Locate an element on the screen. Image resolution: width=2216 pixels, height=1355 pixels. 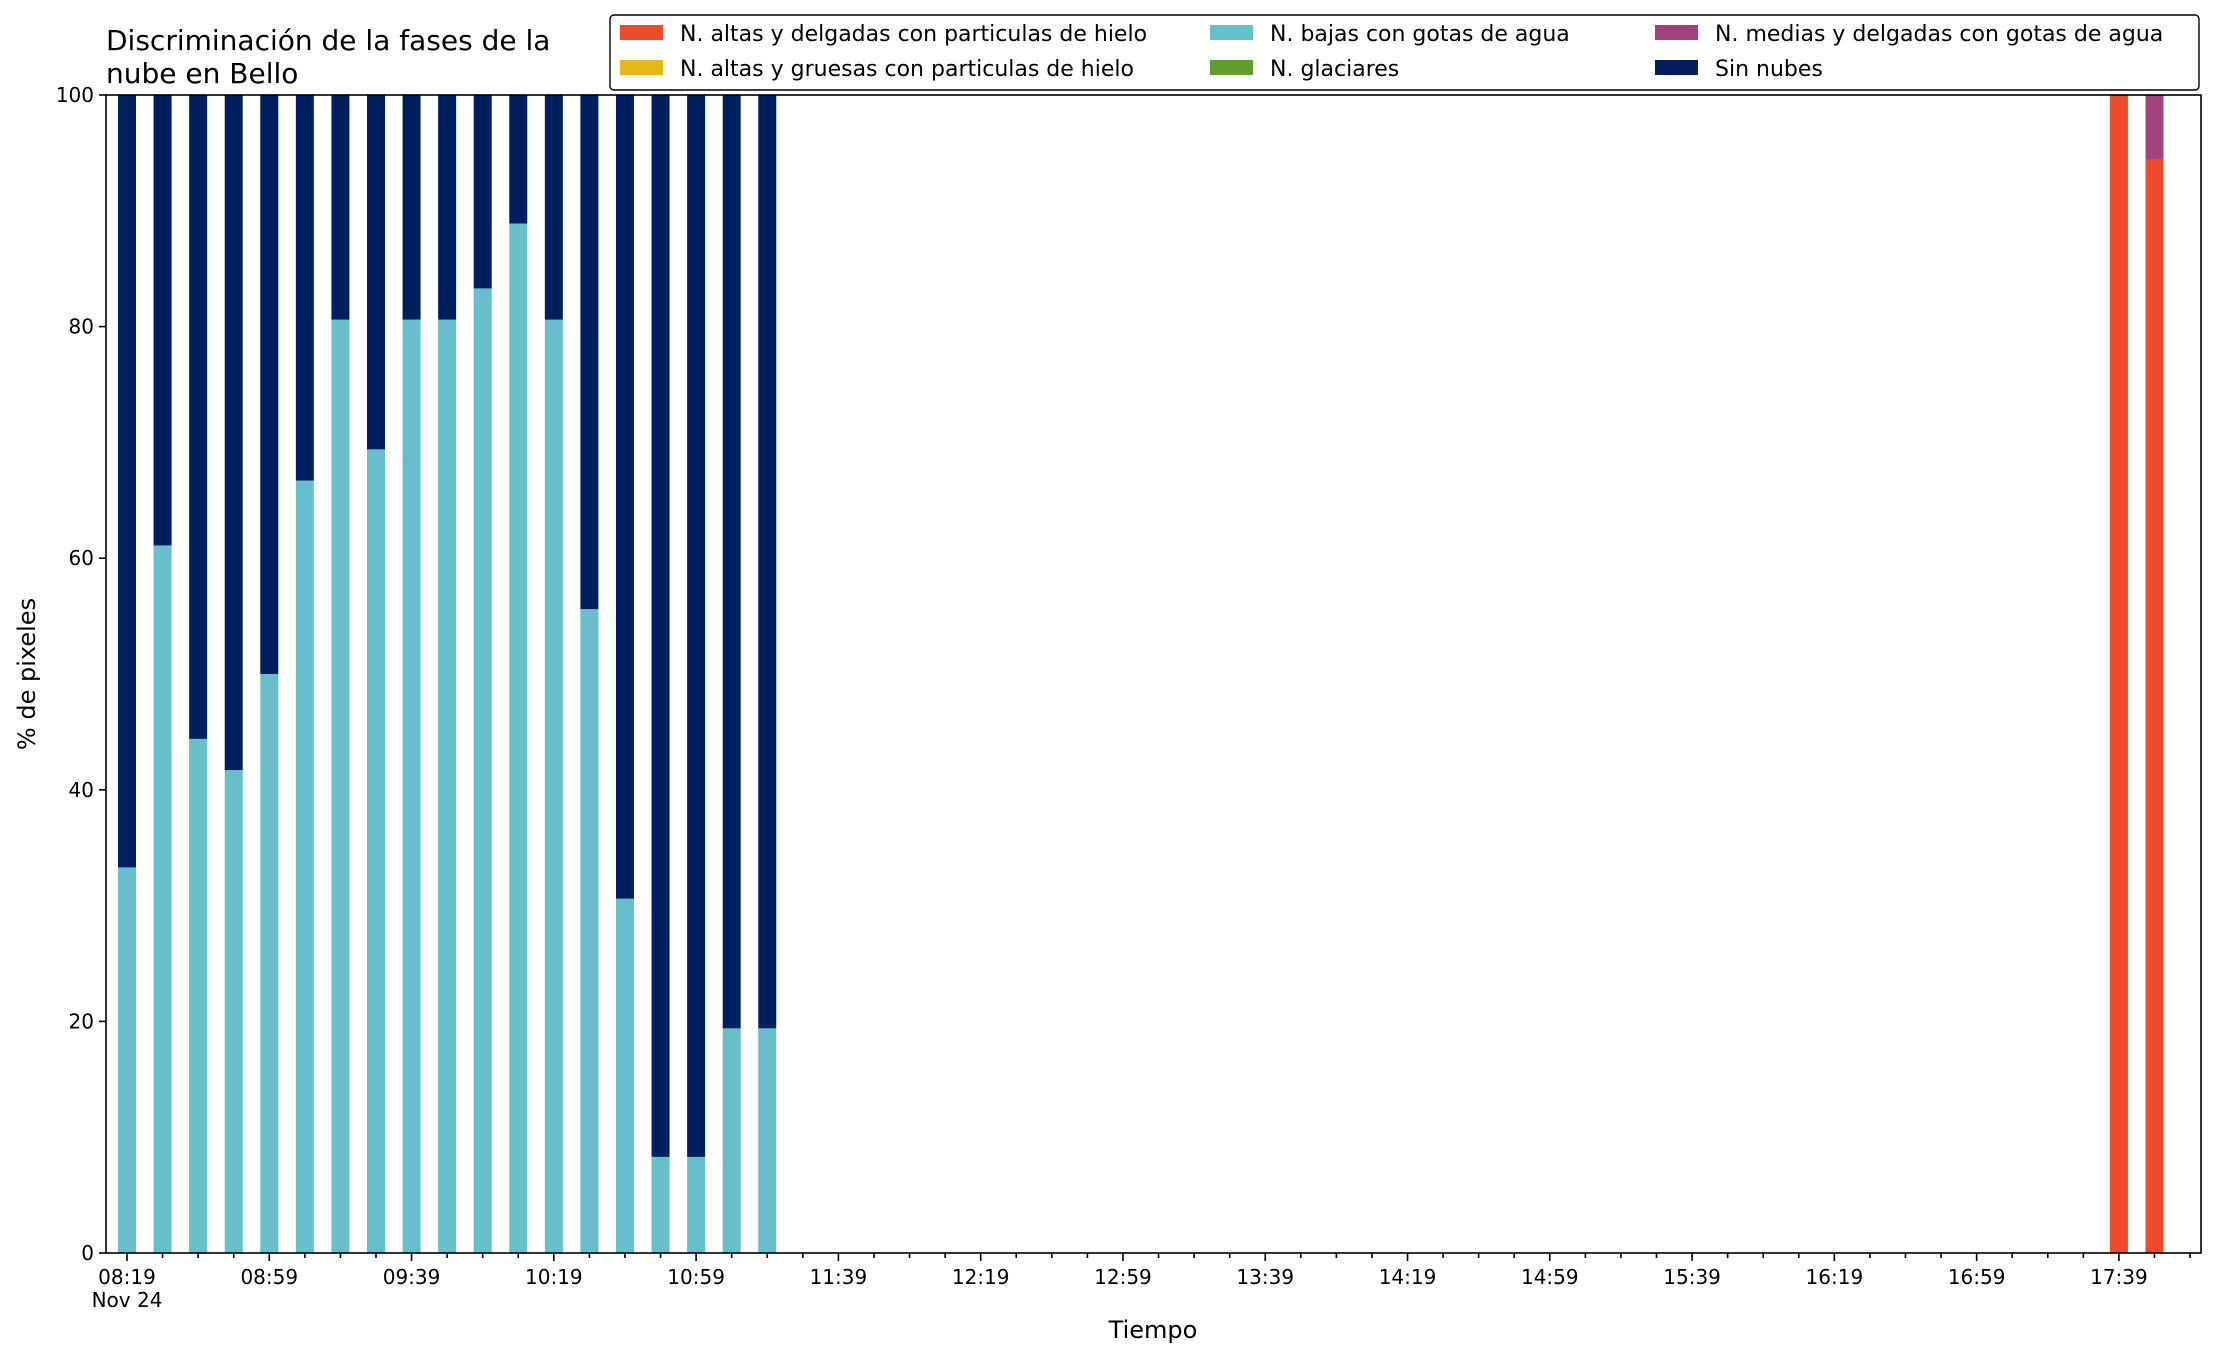
y-axis: 0 20 40 60 80 100 is located at coordinates (81, 674).